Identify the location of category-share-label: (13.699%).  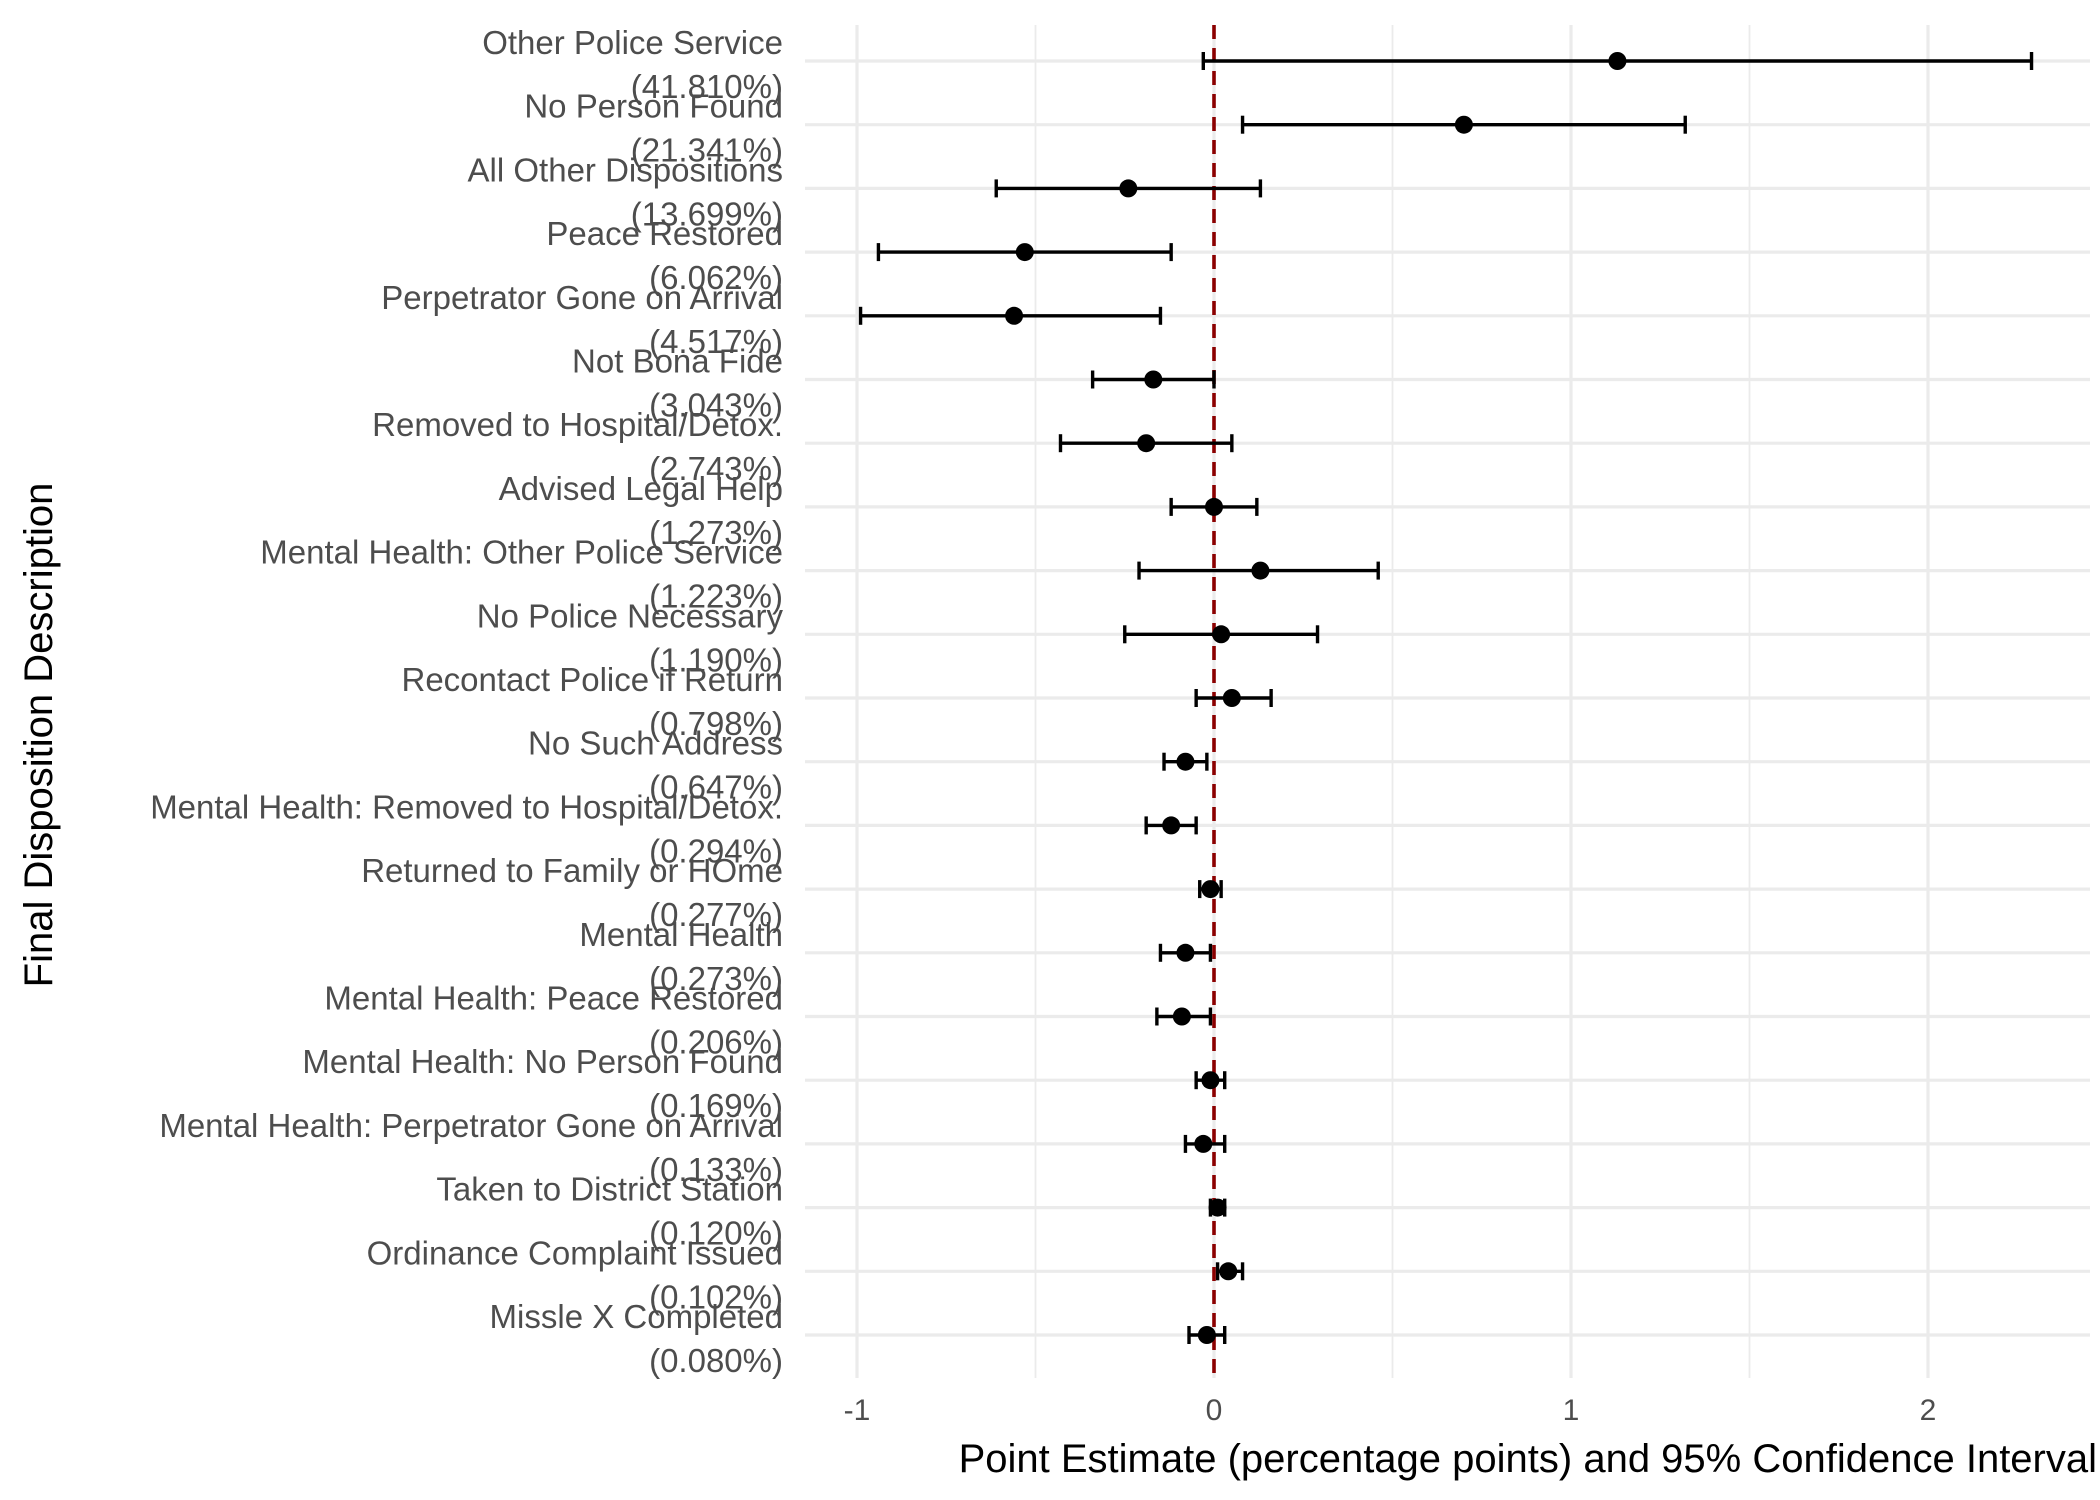
(707, 213).